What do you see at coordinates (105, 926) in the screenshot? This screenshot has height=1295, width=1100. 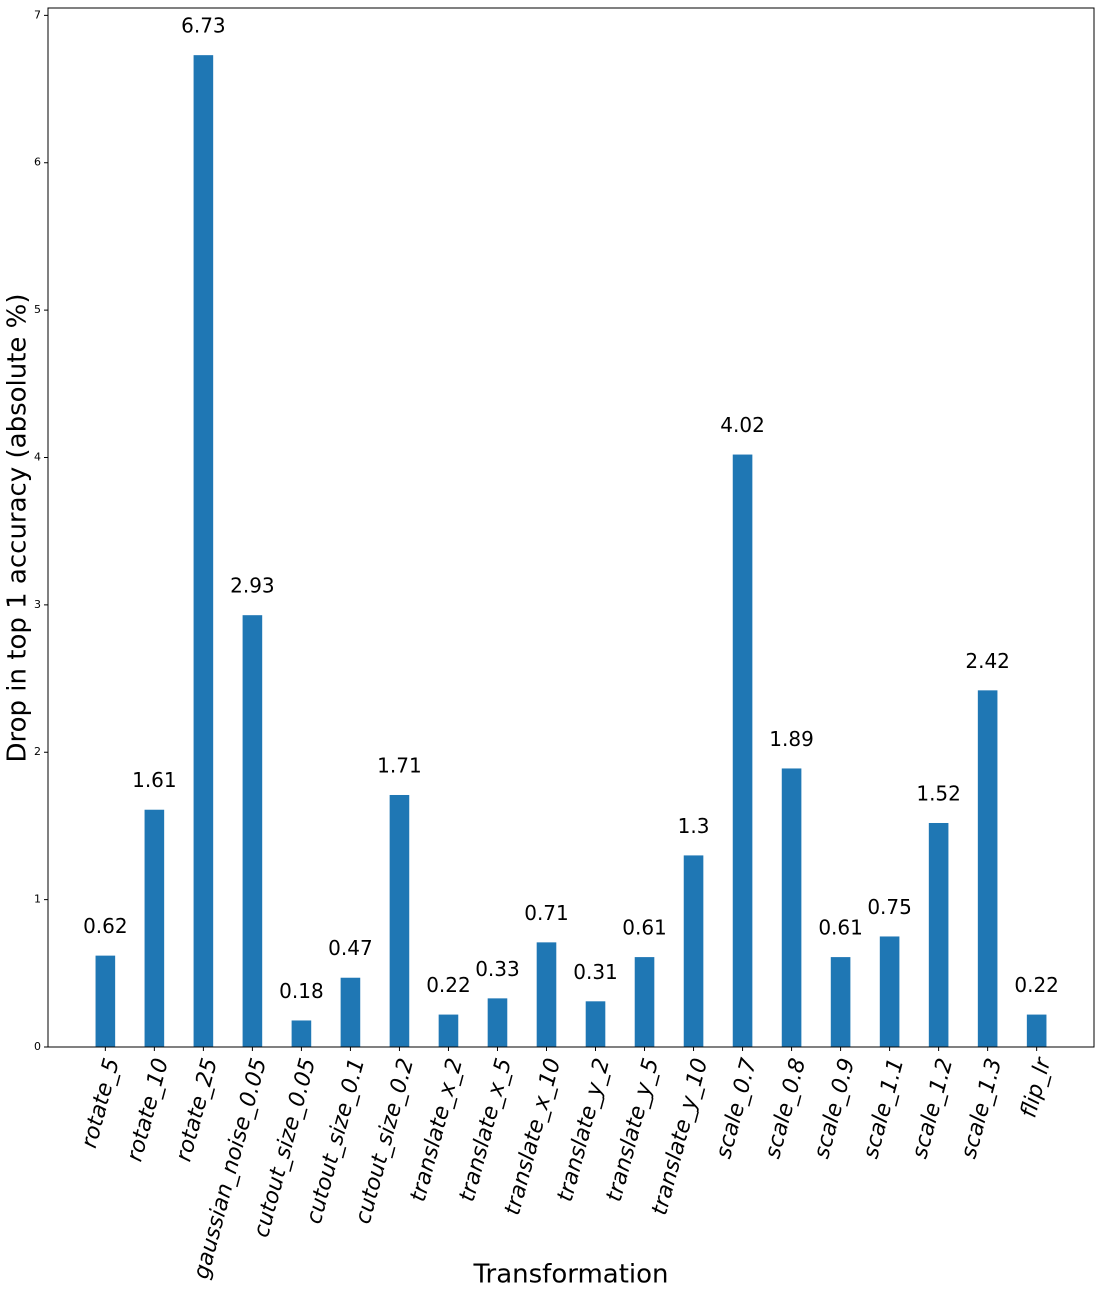 I see `value-label: 0.62` at bounding box center [105, 926].